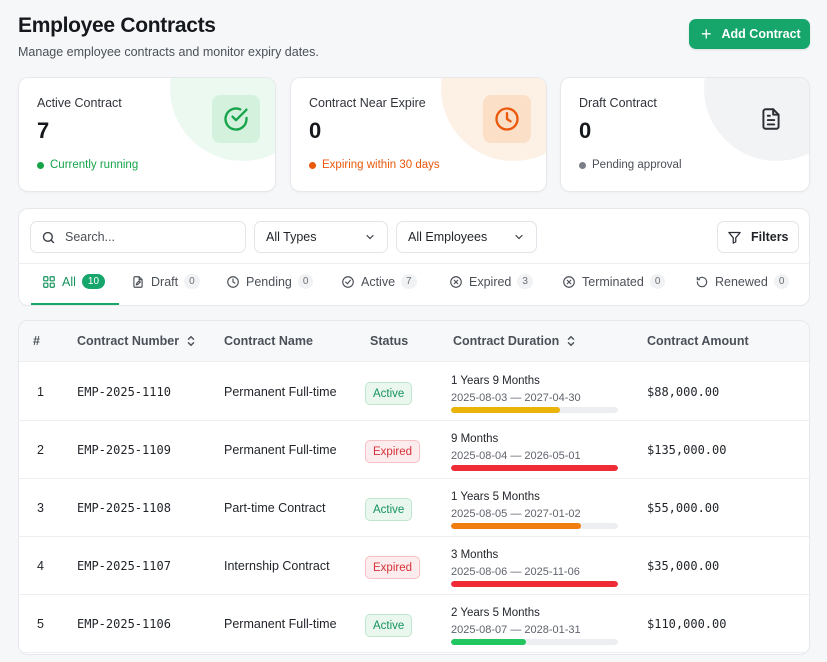  I want to click on tab-count: 3, so click(525, 281).